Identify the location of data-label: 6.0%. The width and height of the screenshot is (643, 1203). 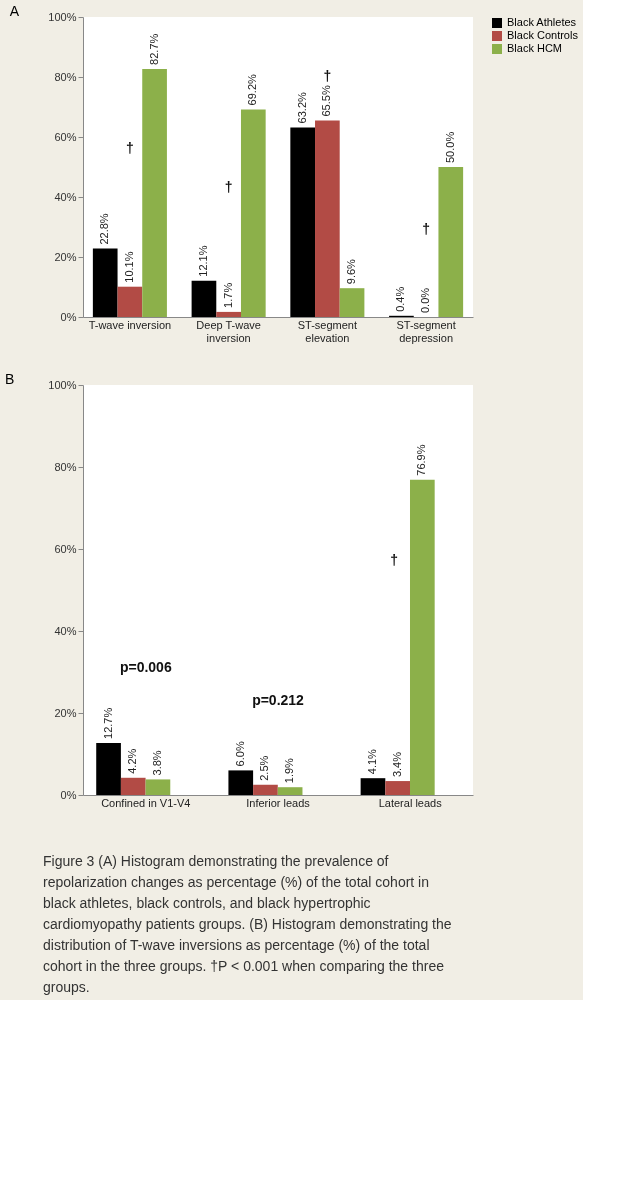
(239, 754).